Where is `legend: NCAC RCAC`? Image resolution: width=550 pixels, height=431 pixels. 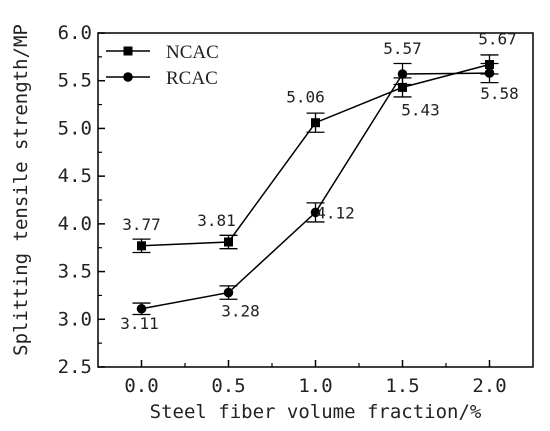 legend: NCAC RCAC is located at coordinates (162, 65).